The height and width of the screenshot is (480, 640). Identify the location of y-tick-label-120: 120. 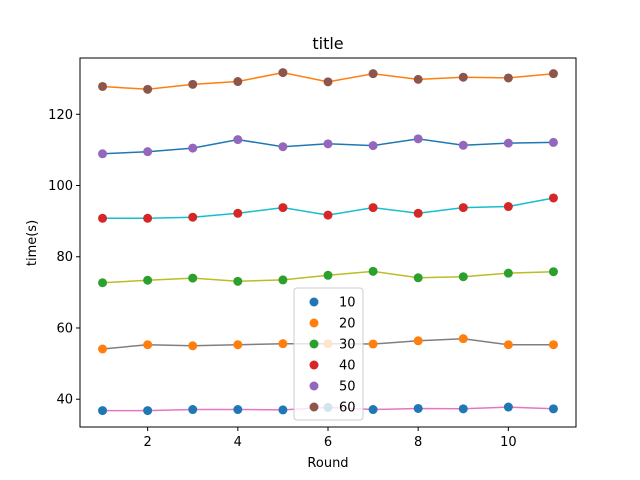
(60, 115).